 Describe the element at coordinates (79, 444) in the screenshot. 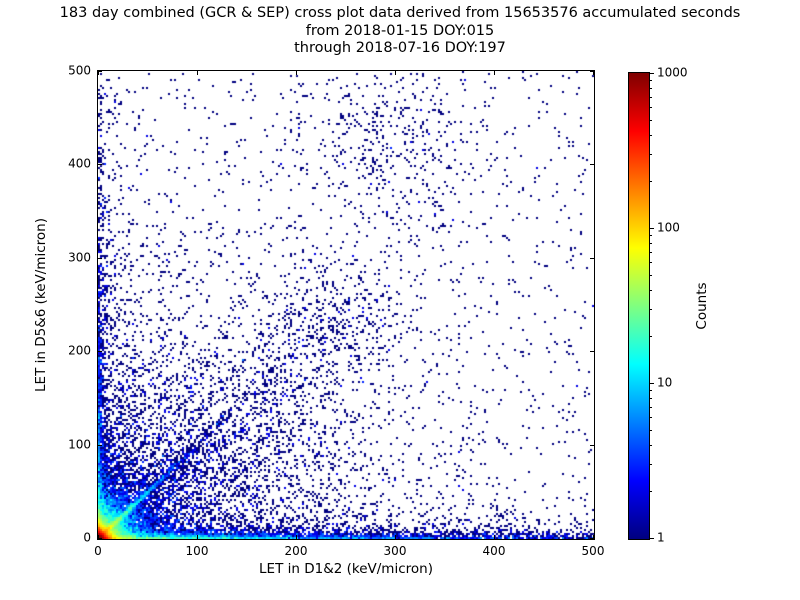

I see `y-tick-label: 100` at that location.